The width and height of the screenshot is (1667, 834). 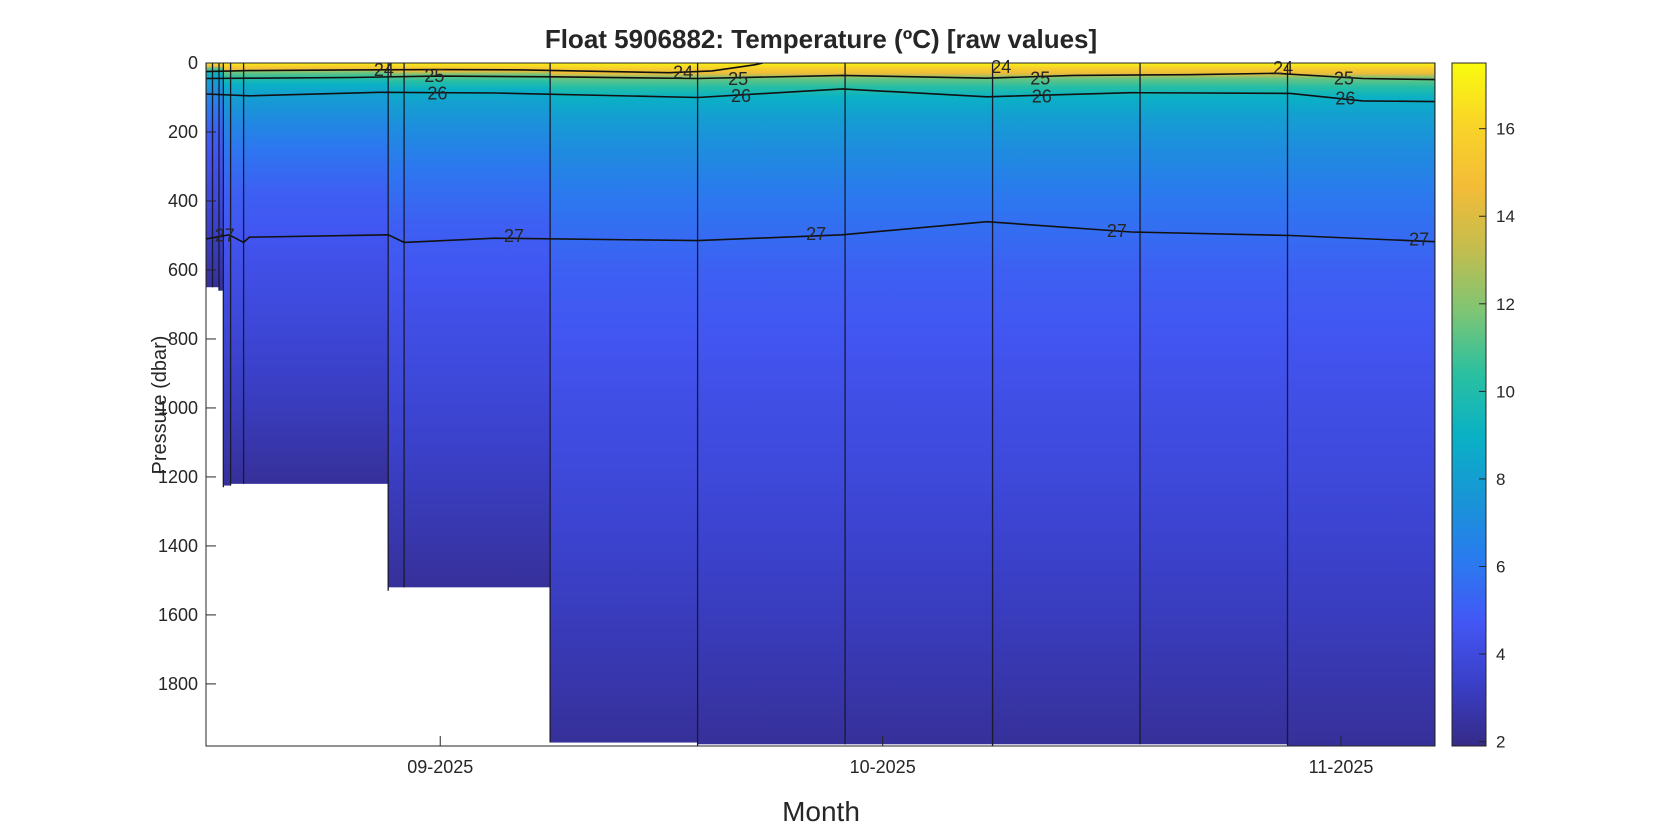 What do you see at coordinates (183, 339) in the screenshot?
I see `y-tick-label: 800` at bounding box center [183, 339].